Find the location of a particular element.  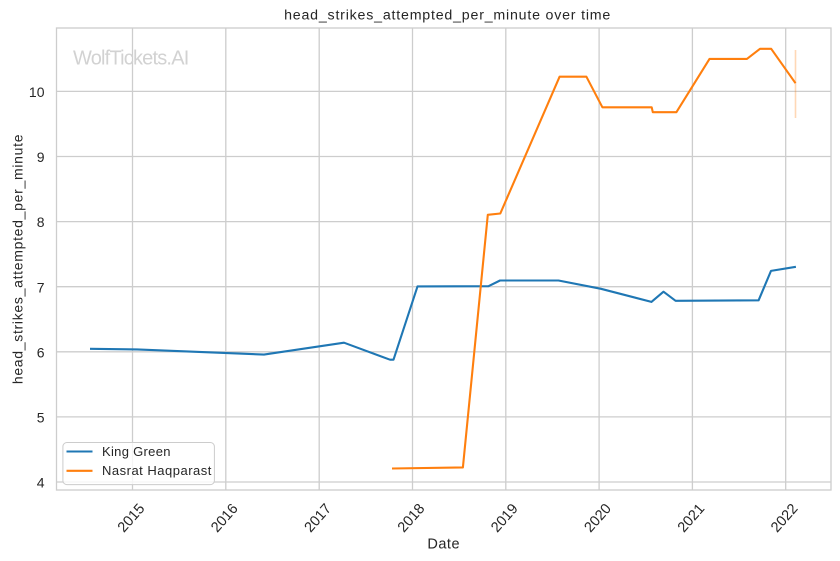

svg-text: 4 is located at coordinates (41, 483).